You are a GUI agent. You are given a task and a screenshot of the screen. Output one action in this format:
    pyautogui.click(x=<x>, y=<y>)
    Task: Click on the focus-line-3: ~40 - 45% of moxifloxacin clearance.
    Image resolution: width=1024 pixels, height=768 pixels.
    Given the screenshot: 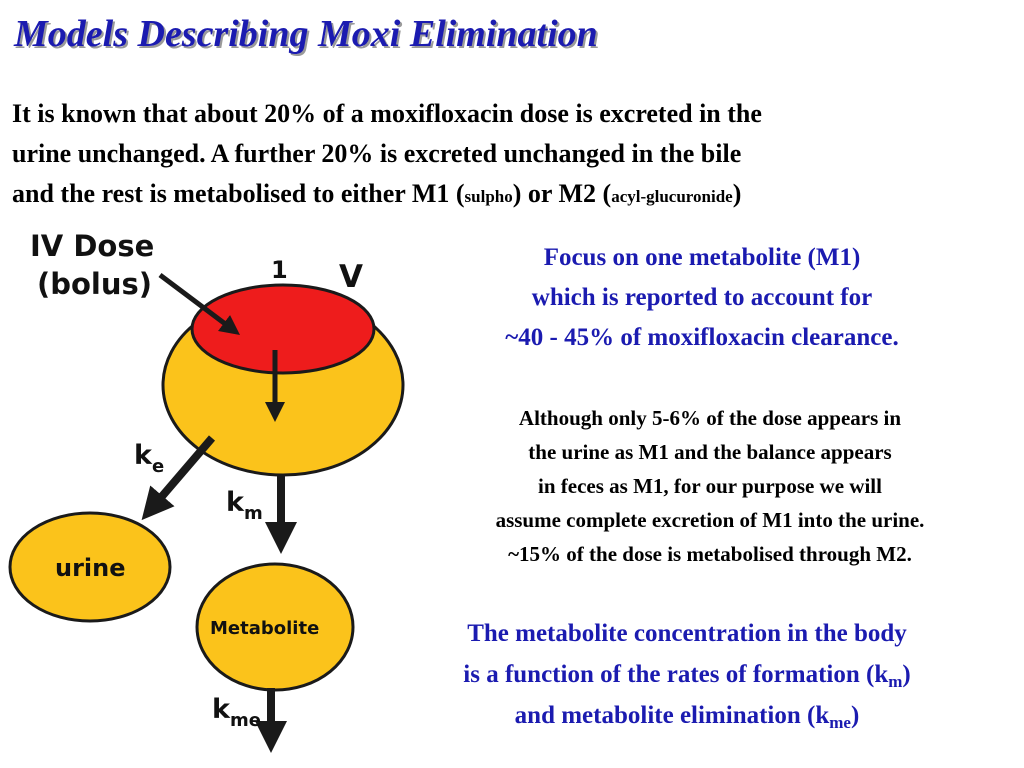 What is the action you would take?
    pyautogui.click(x=702, y=337)
    